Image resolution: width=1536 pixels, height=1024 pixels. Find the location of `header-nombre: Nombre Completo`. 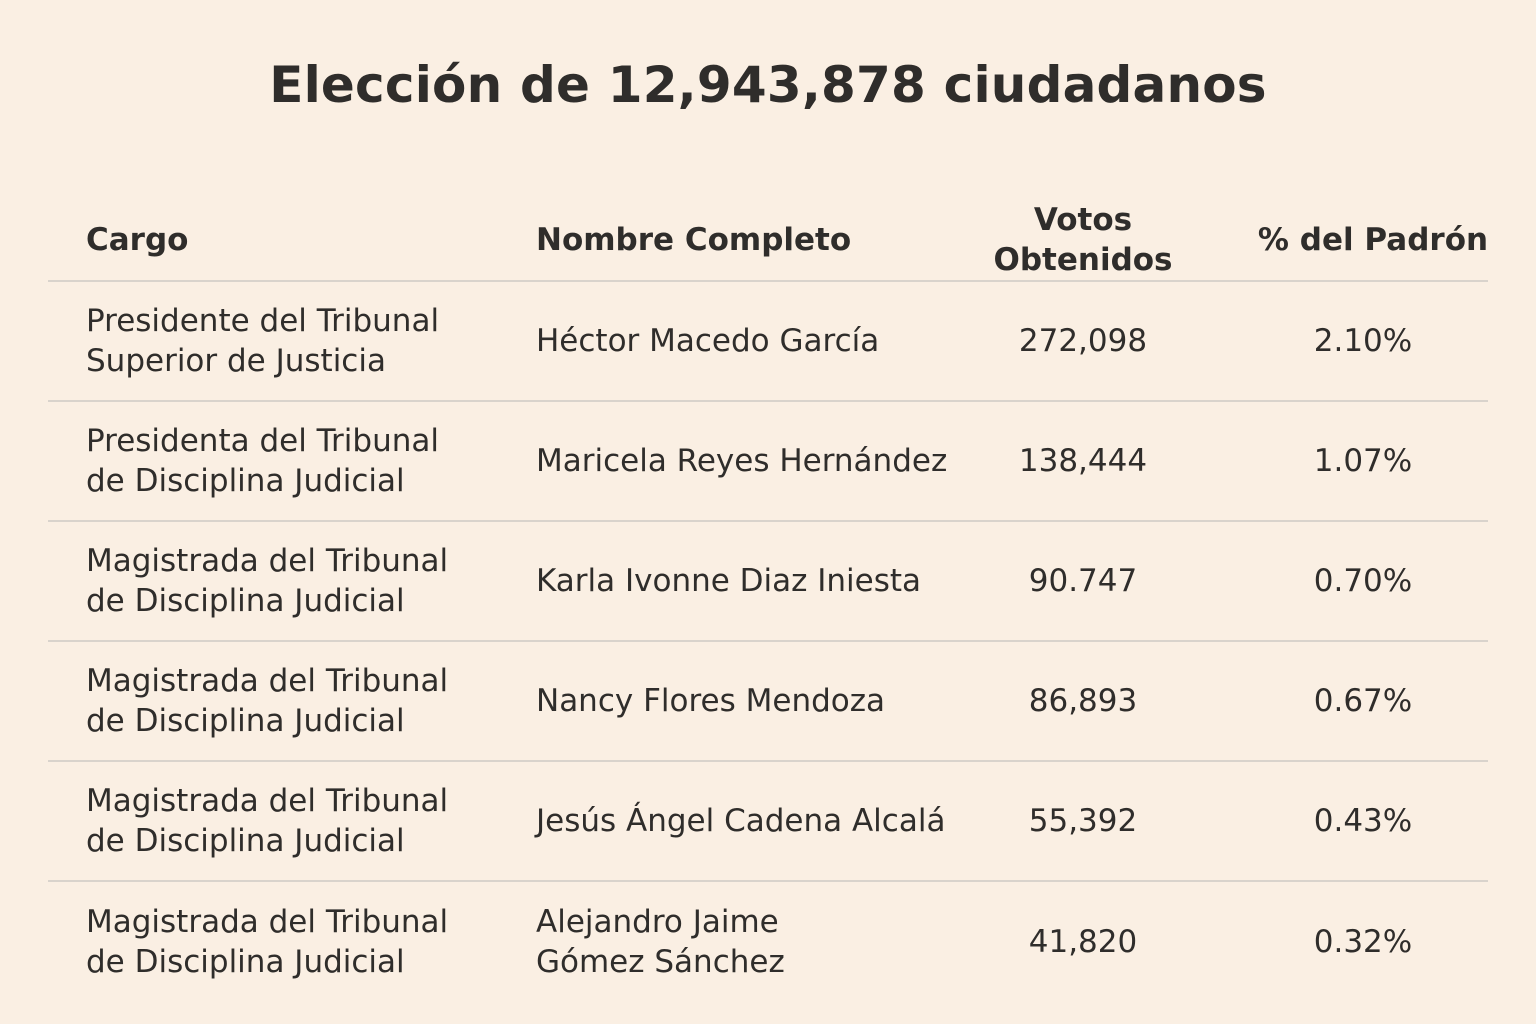

header-nombre: Nombre Completo is located at coordinates (694, 240).